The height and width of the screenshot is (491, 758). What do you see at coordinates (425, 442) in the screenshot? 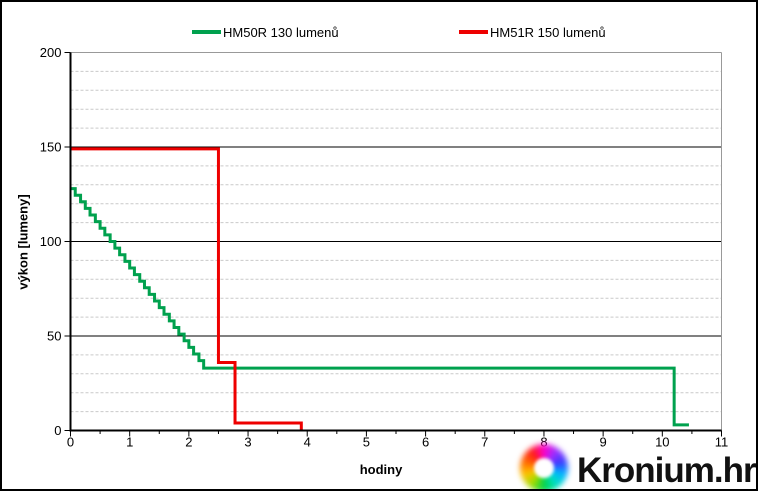
I see `x-tick-label: 6` at bounding box center [425, 442].